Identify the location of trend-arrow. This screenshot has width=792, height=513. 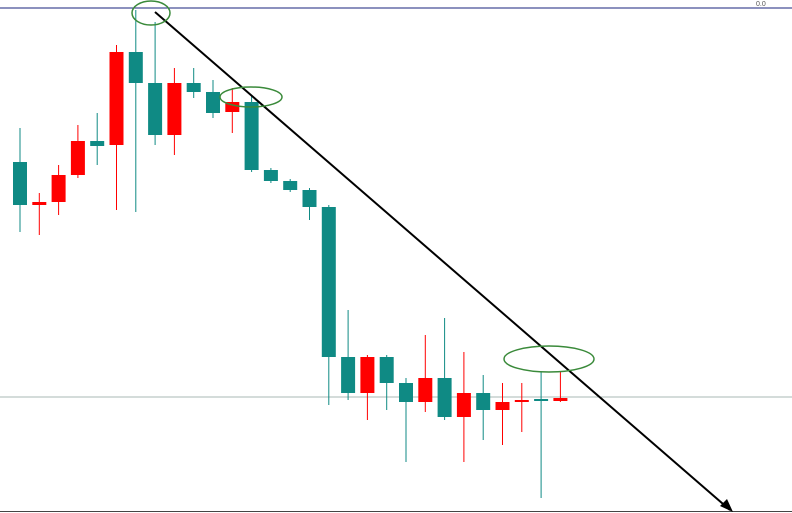
(726, 505).